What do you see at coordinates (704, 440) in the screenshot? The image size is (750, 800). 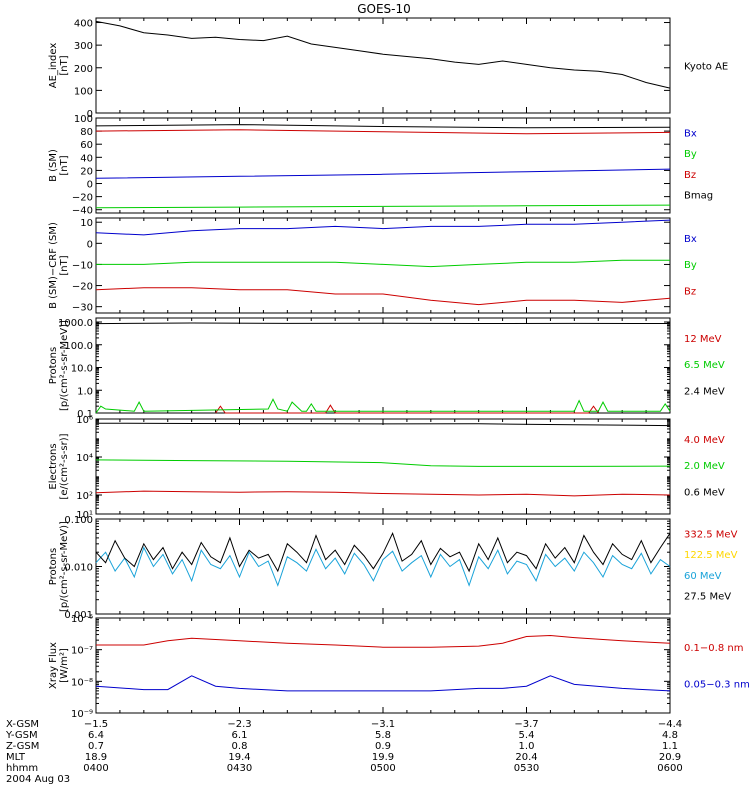 I see `legend-label: 4.0 MeV` at bounding box center [704, 440].